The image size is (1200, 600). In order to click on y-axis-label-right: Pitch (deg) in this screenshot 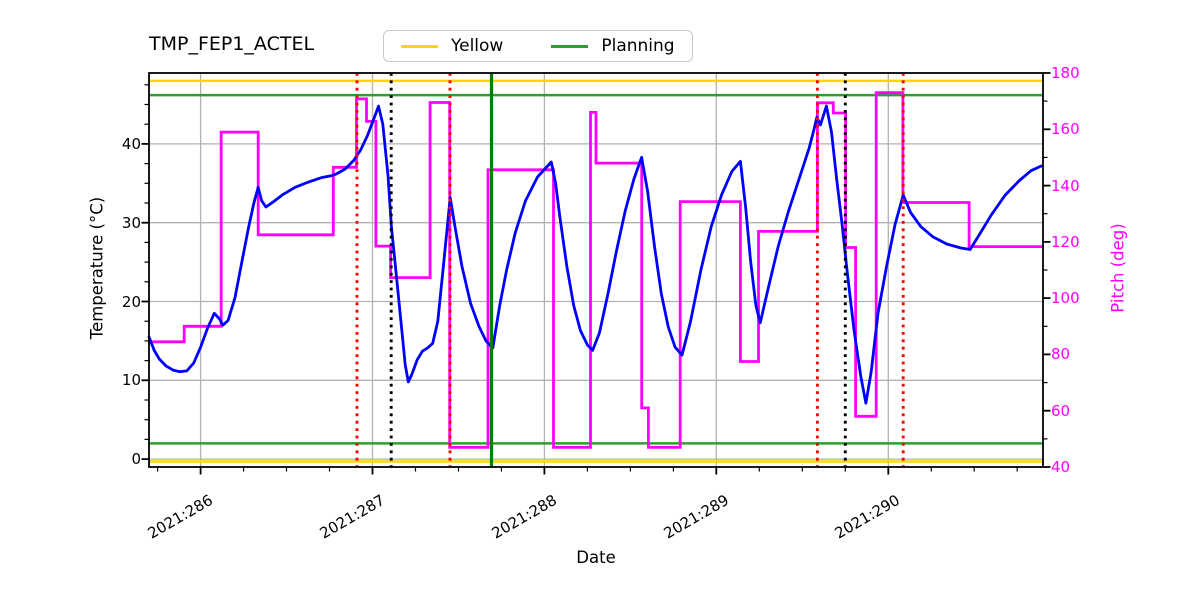, I will do `click(1118, 268)`.